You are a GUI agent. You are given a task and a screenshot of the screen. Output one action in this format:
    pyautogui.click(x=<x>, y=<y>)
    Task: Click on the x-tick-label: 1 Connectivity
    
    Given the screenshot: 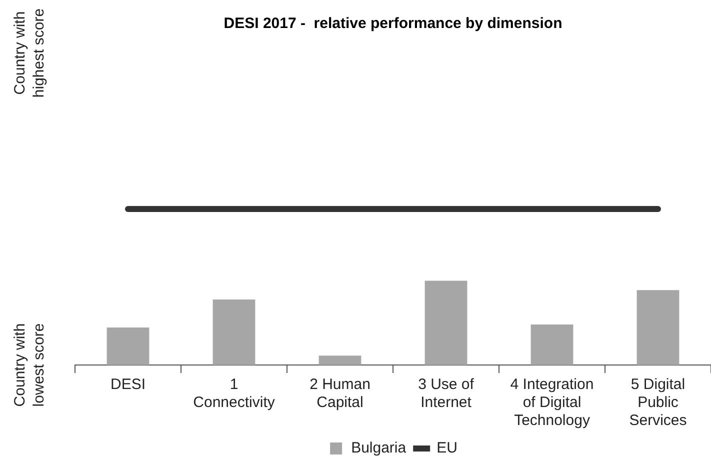 What is the action you would take?
    pyautogui.click(x=234, y=394)
    